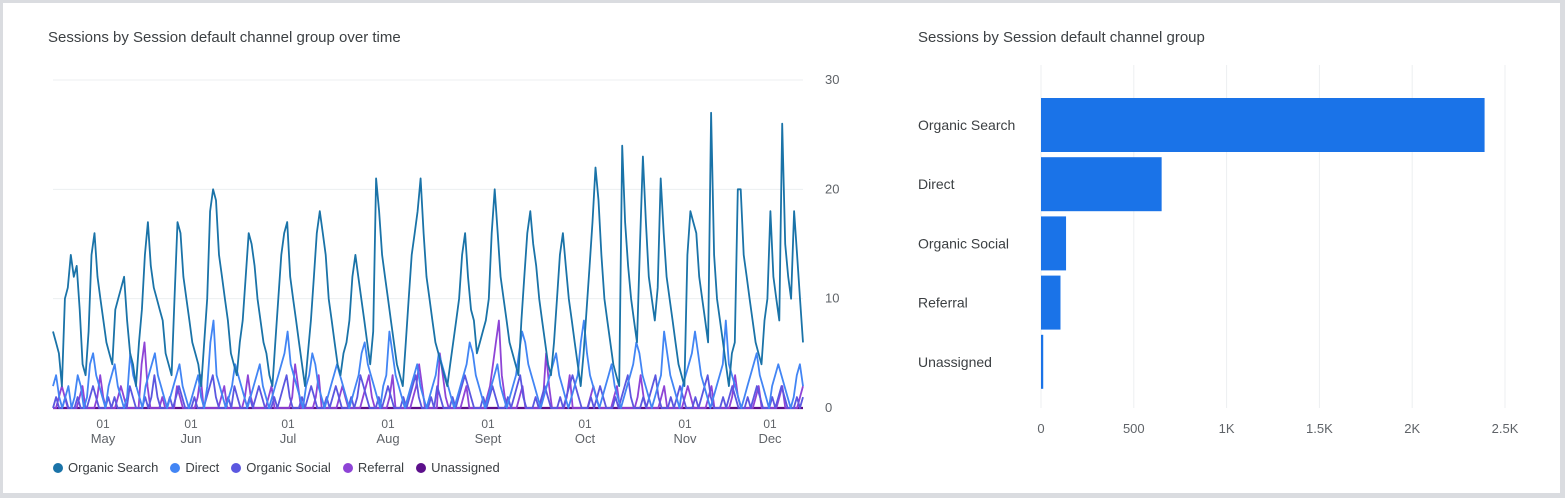  What do you see at coordinates (191, 438) in the screenshot?
I see `x-tick-month: Jun` at bounding box center [191, 438].